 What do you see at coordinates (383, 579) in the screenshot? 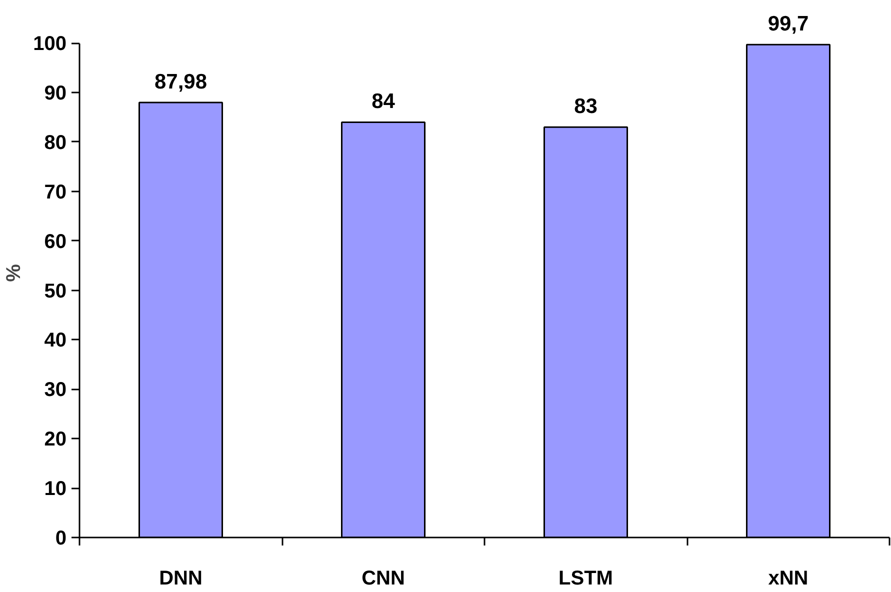
I see `x-tick-label: CNN` at bounding box center [383, 579].